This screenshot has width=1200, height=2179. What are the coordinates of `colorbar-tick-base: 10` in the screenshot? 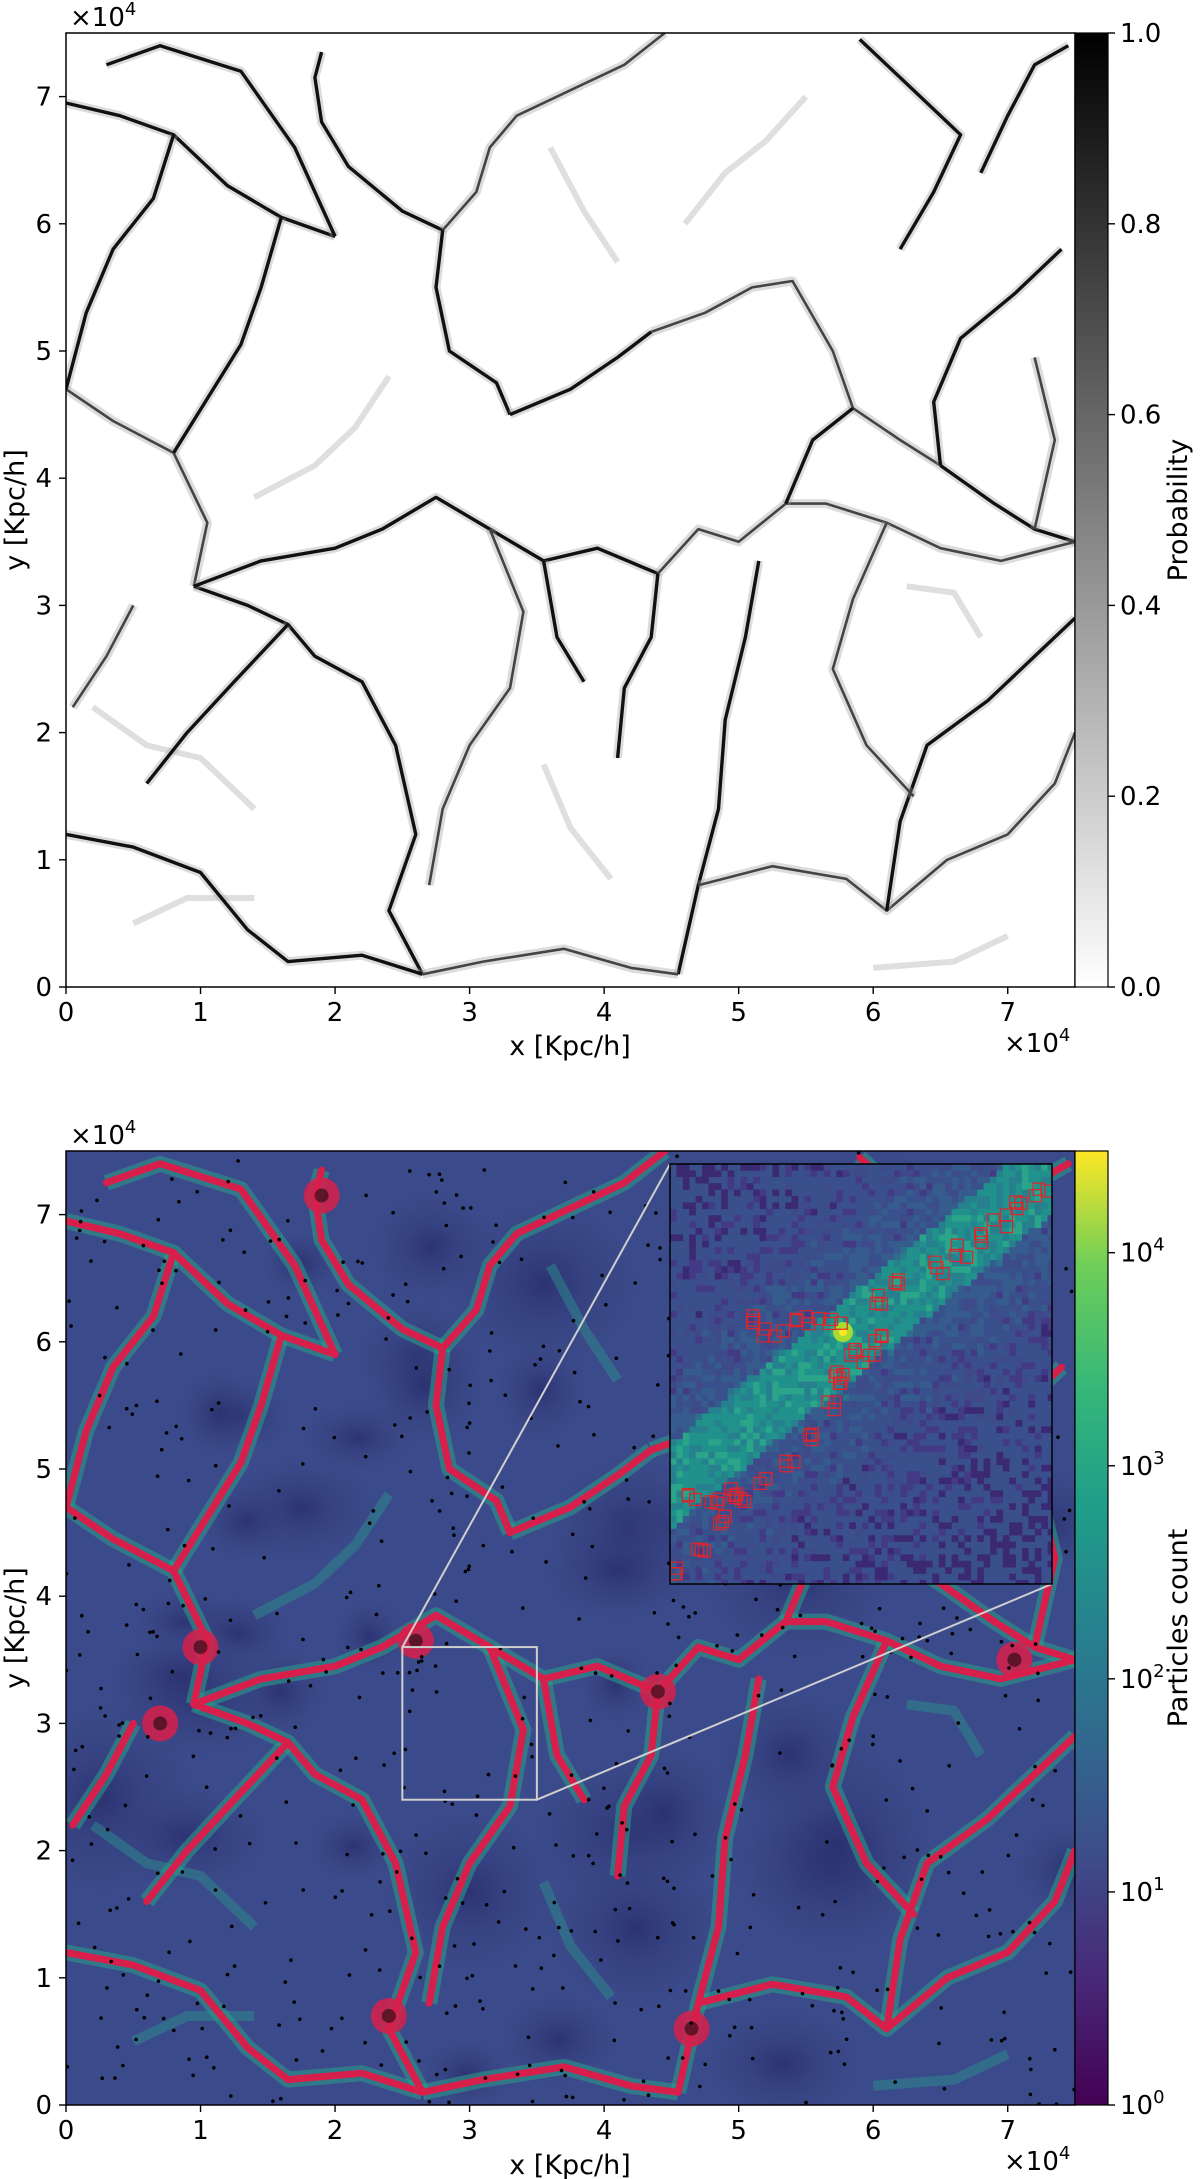 It's located at (1136, 1893).